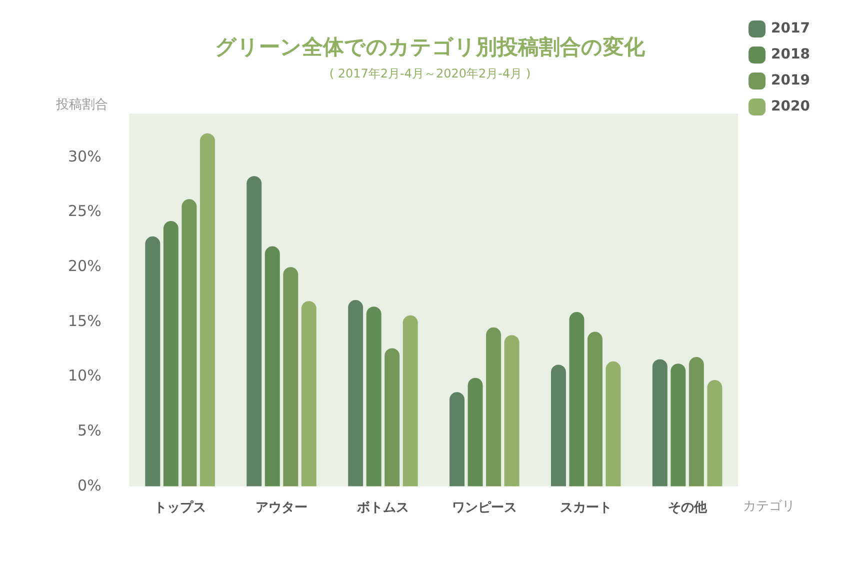 The width and height of the screenshot is (860, 570). What do you see at coordinates (790, 106) in the screenshot?
I see `legend-label: 2020` at bounding box center [790, 106].